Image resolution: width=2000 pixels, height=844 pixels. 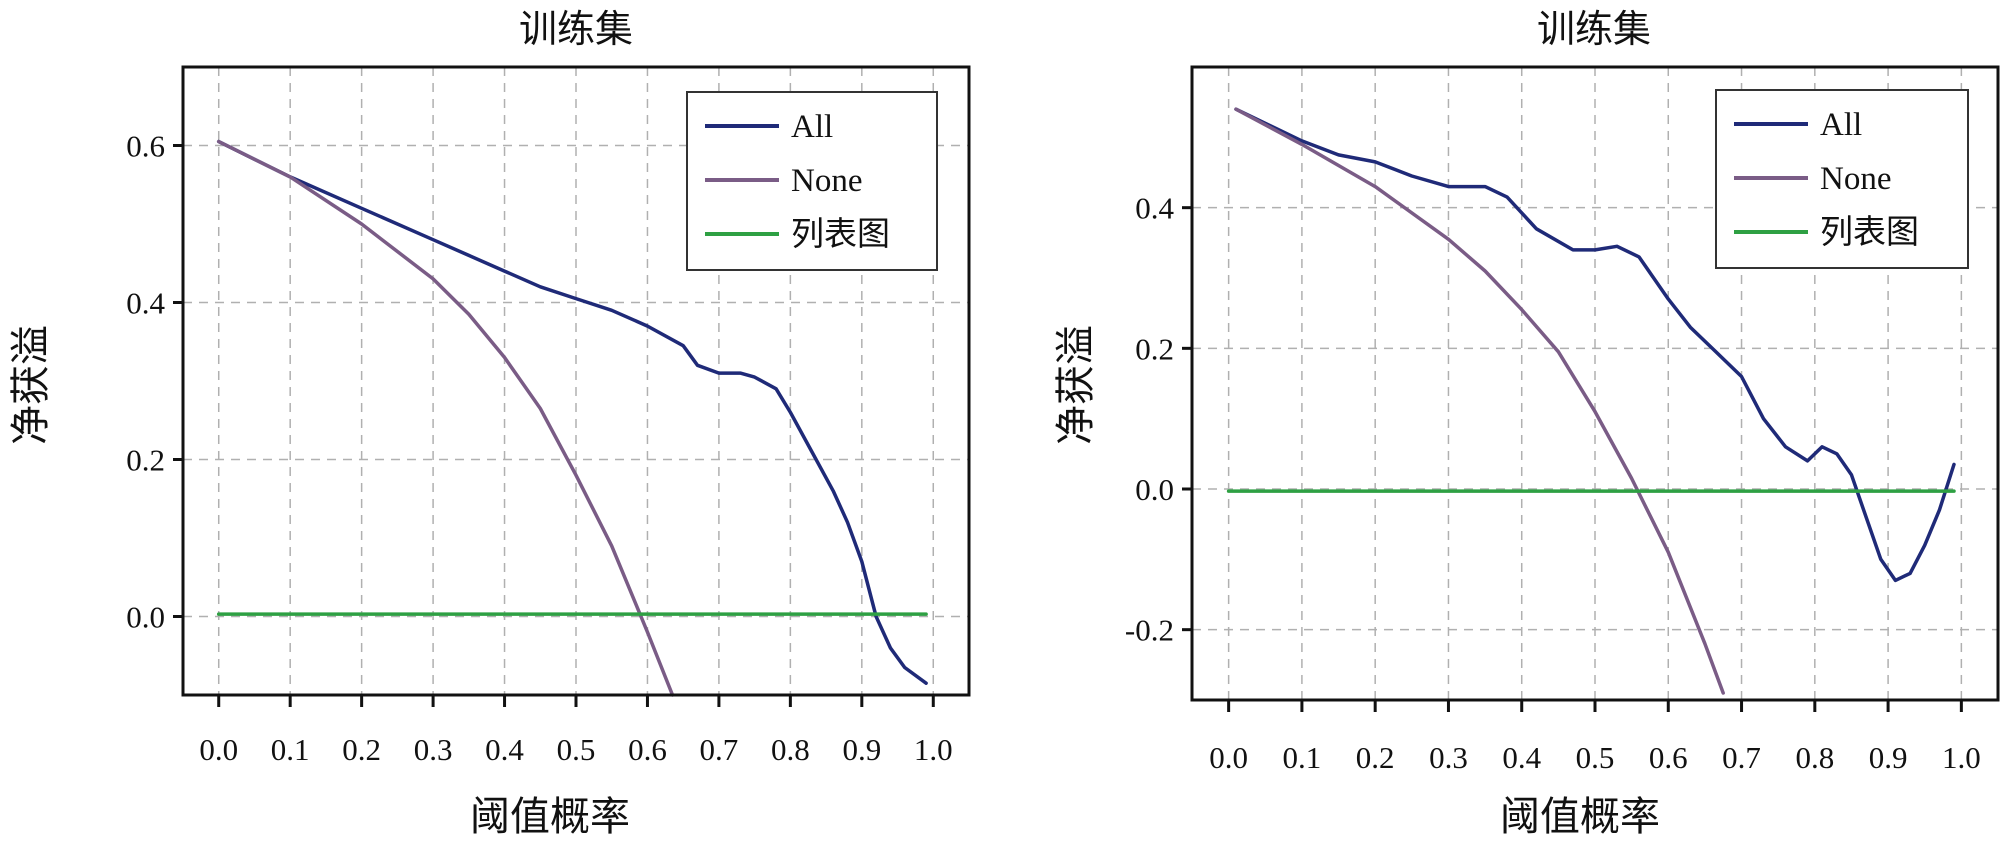 What do you see at coordinates (145, 146) in the screenshot?
I see `y-tick-label: 0.6` at bounding box center [145, 146].